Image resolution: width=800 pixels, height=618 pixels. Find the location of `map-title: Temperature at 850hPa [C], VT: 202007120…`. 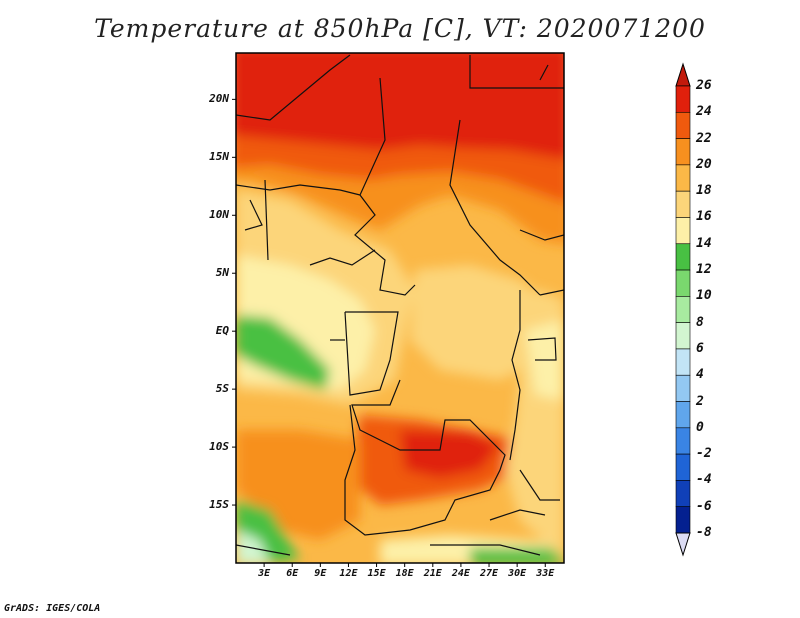

map-title: Temperature at 850hPa [C], VT: 202007120… is located at coordinates (400, 28).